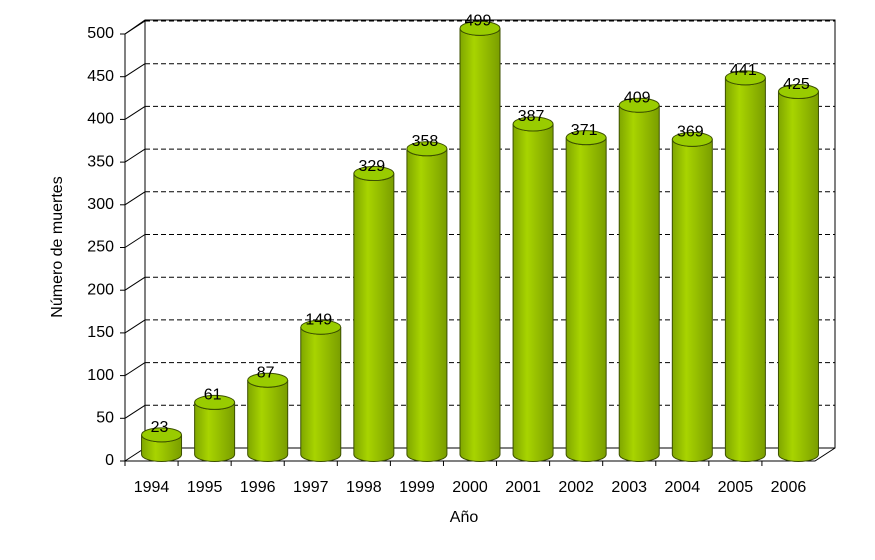 Image resolution: width=875 pixels, height=560 pixels. I want to click on y-tick-label: 400, so click(100, 119).